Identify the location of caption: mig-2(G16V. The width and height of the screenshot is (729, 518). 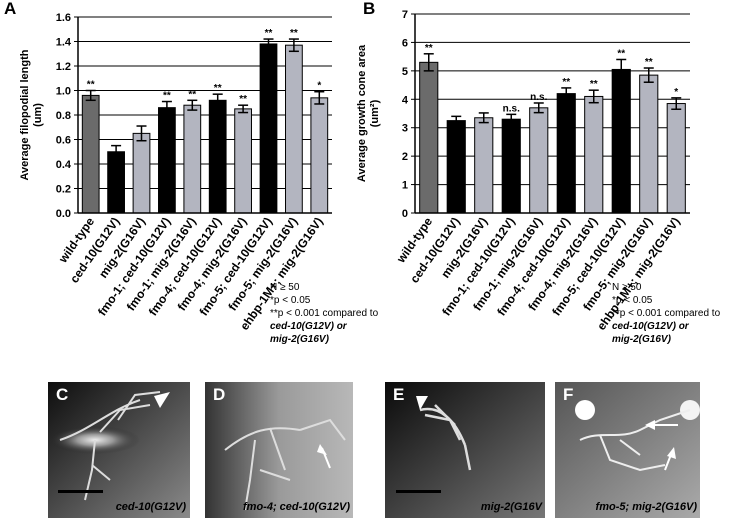
(512, 507).